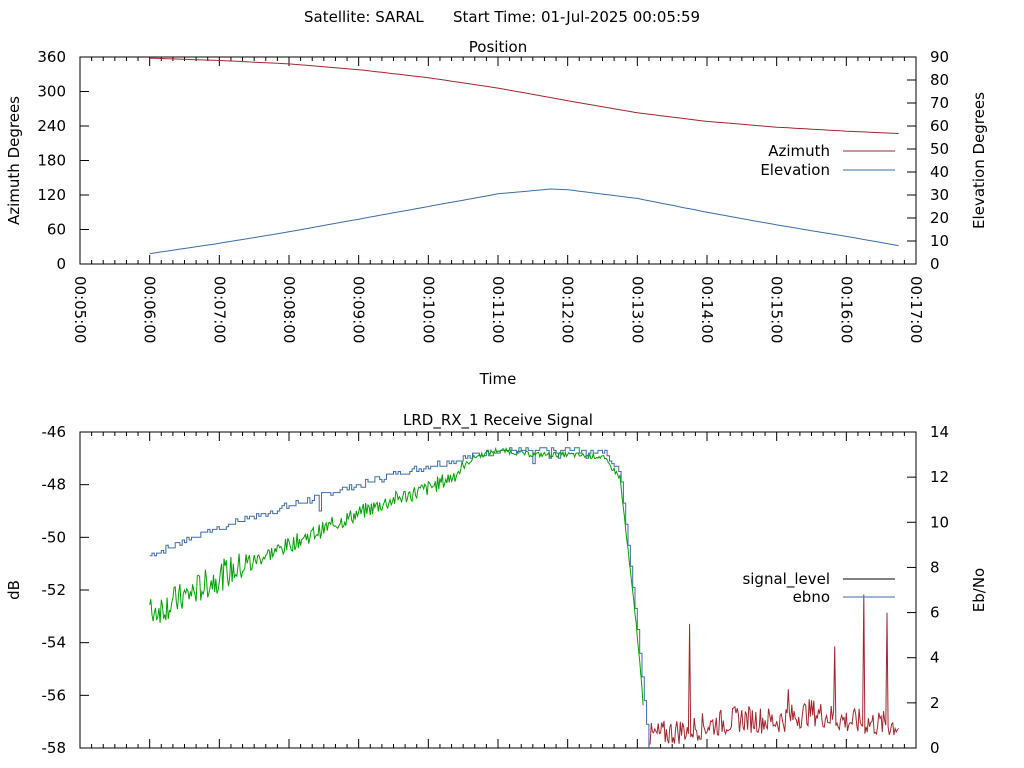 The image size is (1024, 768). I want to click on y2-tick-label: 4, so click(935, 658).